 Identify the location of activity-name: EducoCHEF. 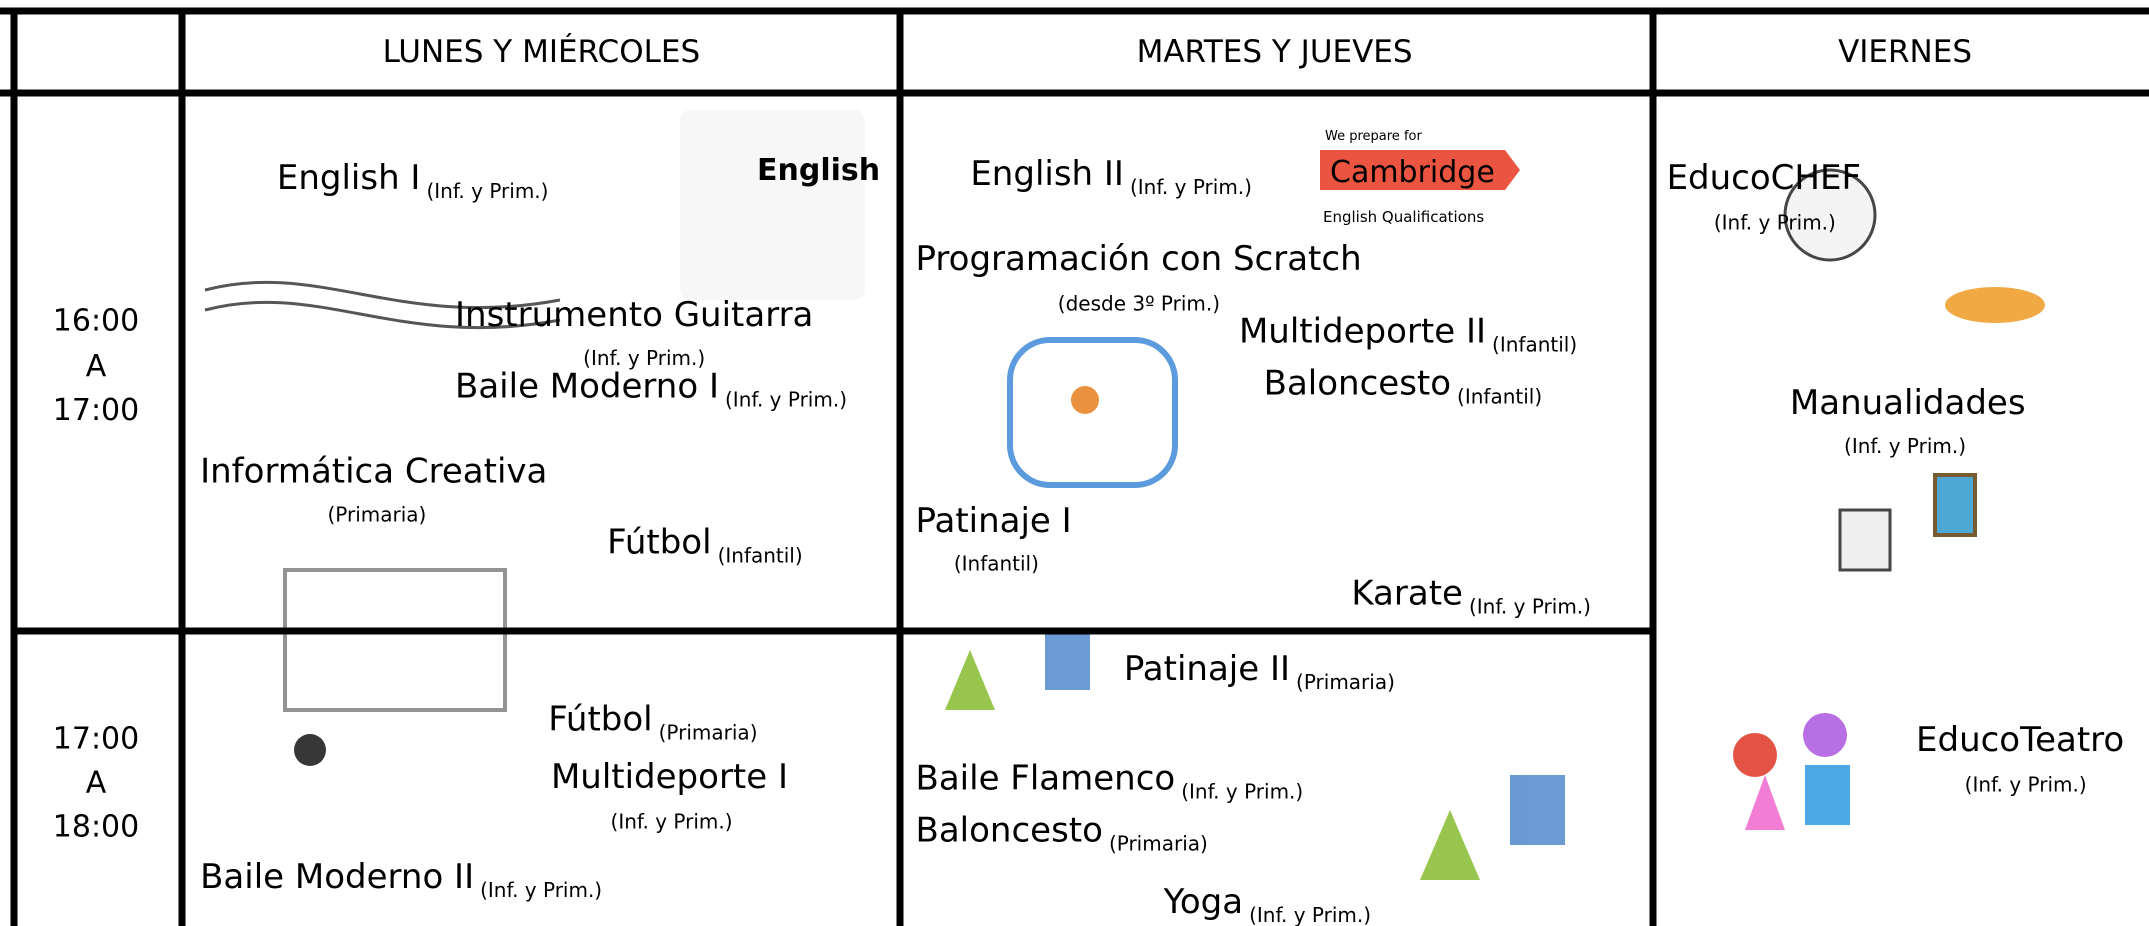
(1764, 178).